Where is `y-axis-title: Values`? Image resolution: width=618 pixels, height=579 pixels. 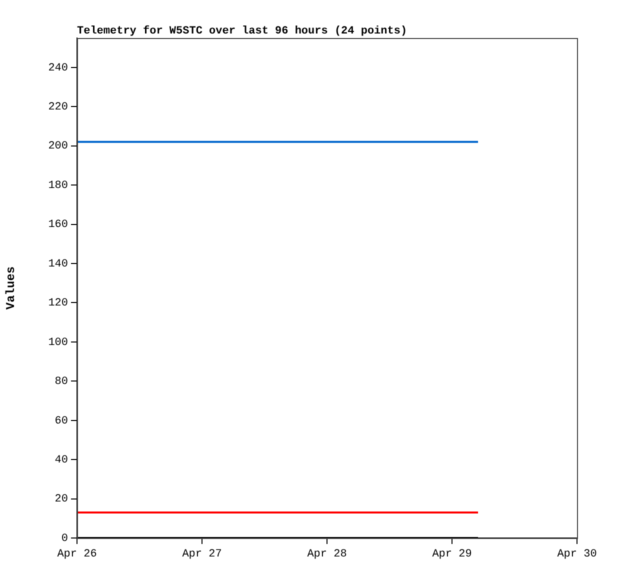
y-axis-title: Values is located at coordinates (11, 288).